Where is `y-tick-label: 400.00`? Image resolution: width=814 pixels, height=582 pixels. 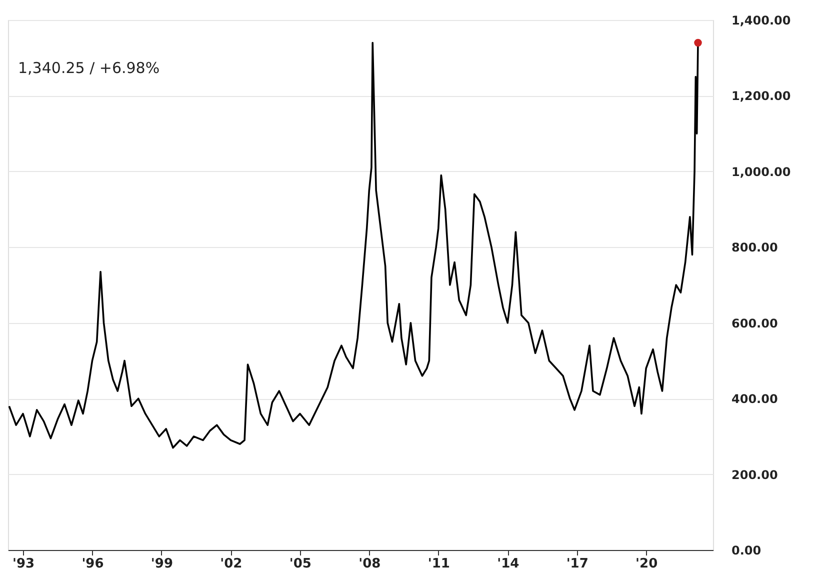 y-tick-label: 400.00 is located at coordinates (755, 399).